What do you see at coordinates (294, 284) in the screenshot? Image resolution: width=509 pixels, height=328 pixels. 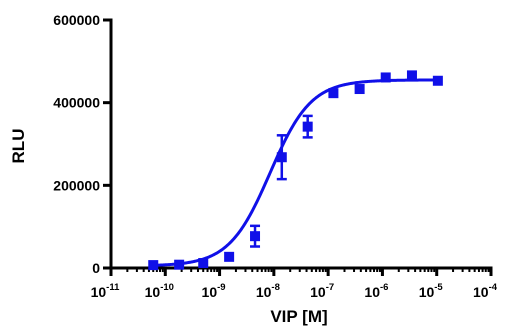 I see `x-axis-ticks: 10⁻¹¹ 10⁻¹⁰ 10⁻⁹ 10⁻⁸ 10⁻⁷ 10⁻⁶ 10⁻⁵ 10⁻⁴` at bounding box center [294, 284].